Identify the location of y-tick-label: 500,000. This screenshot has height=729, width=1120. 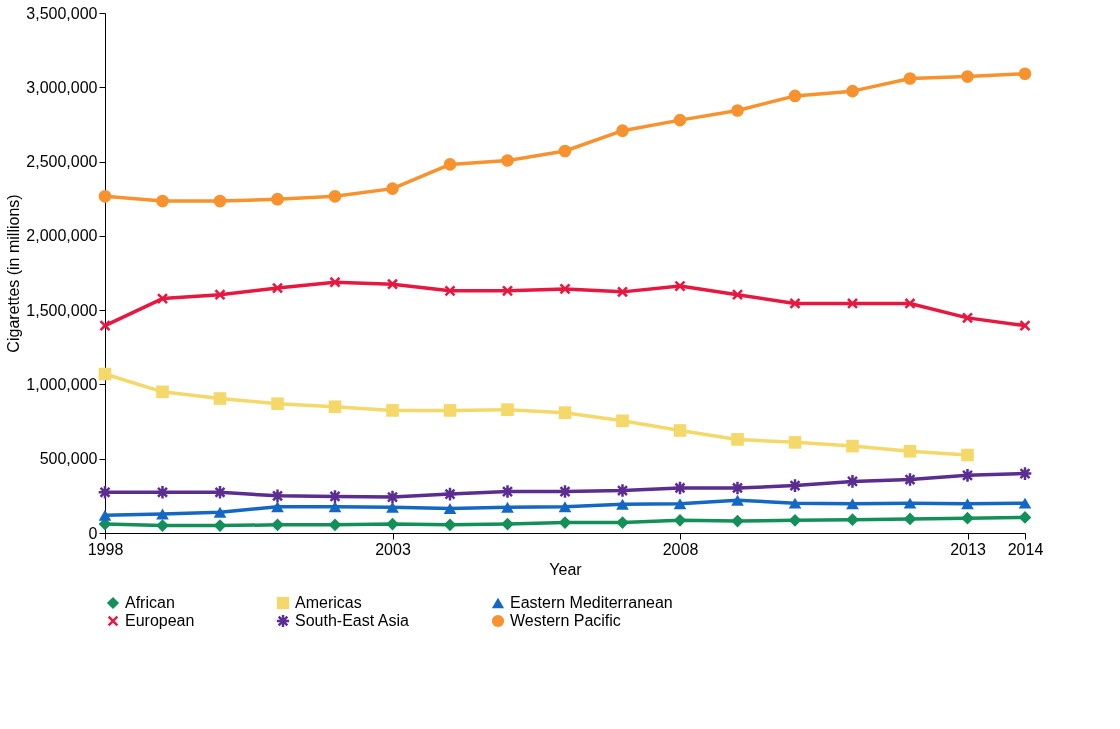
(68, 459).